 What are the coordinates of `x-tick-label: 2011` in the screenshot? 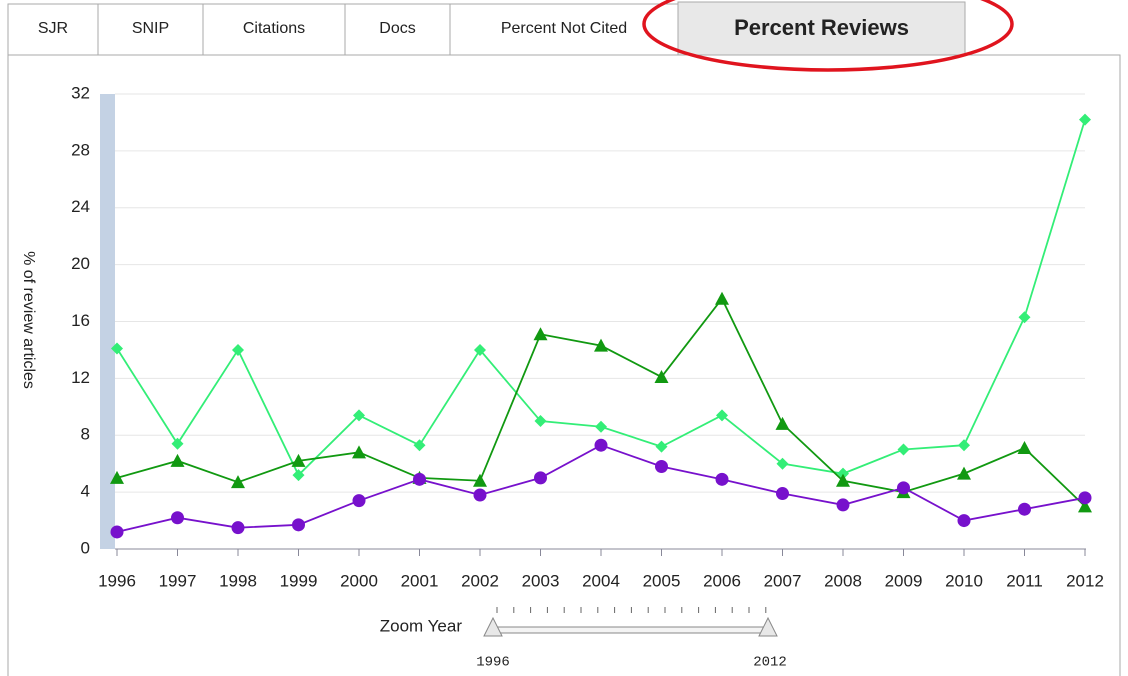 It's located at (1024, 580).